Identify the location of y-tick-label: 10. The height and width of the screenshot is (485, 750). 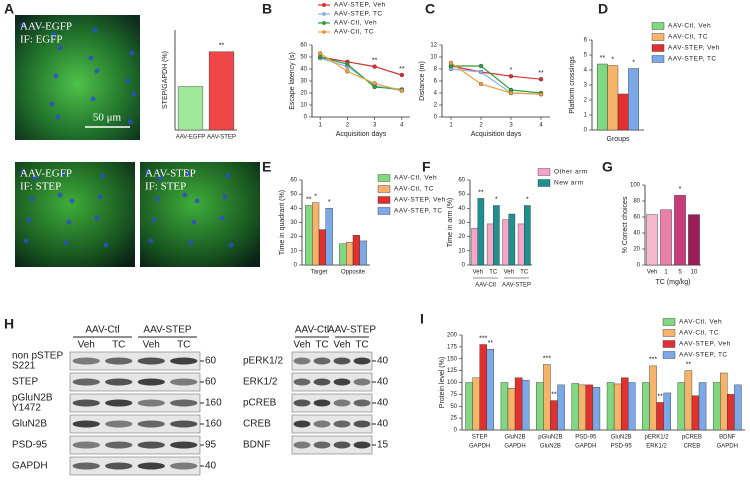
(433, 58).